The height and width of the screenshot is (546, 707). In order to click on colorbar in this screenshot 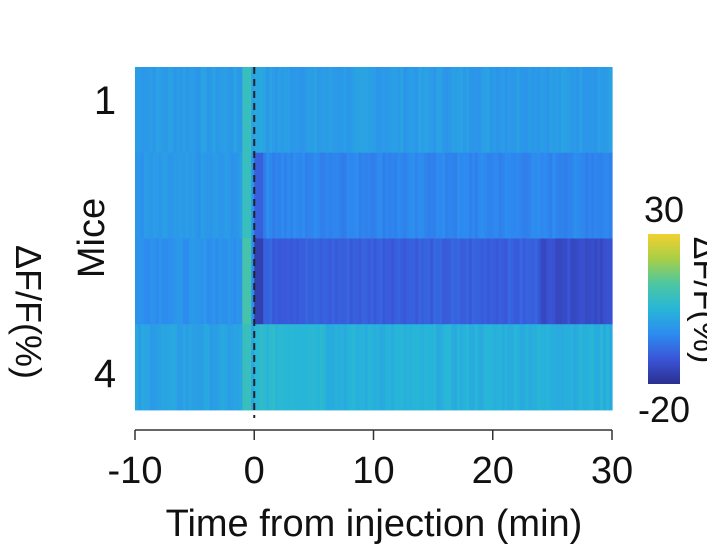, I will do `click(664, 309)`.